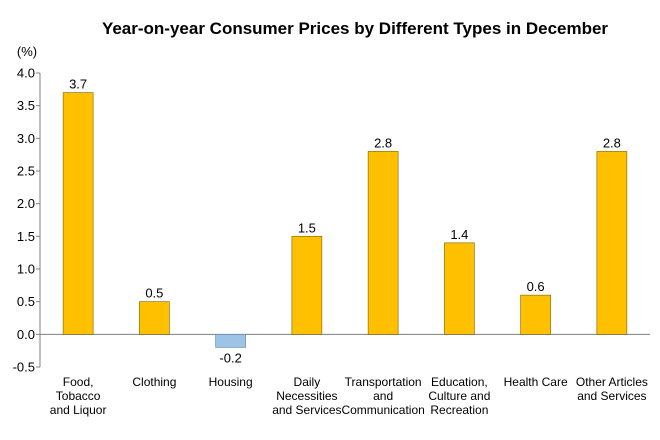 This screenshot has height=440, width=660. I want to click on y-axis-unit-label: (%), so click(27, 51).